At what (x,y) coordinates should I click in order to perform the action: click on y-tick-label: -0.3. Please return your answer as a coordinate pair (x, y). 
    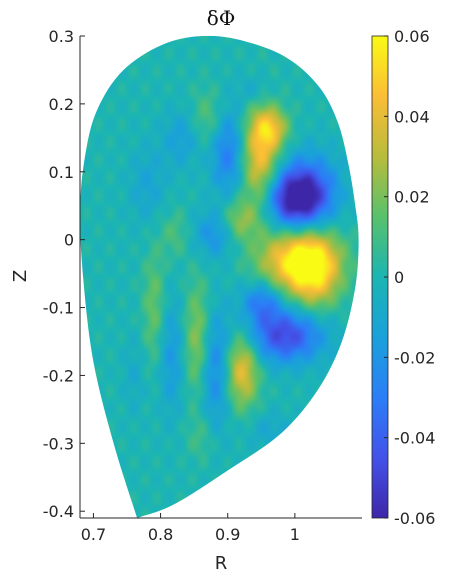
    Looking at the image, I should click on (58, 443).